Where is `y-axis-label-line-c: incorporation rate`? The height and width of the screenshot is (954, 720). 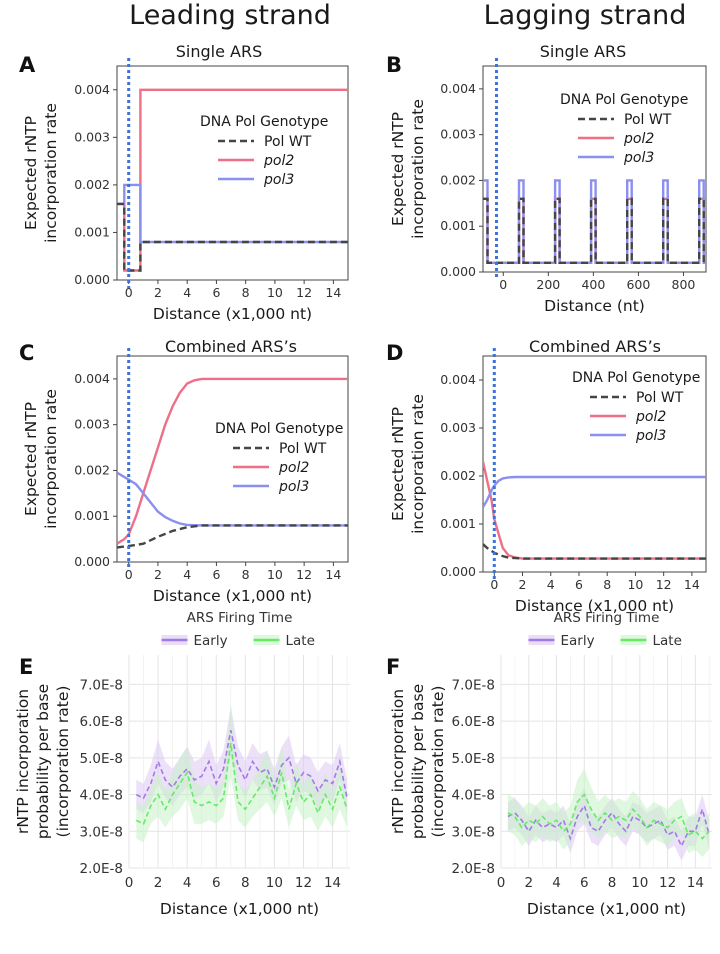
y-axis-label-line-c: incorporation rate is located at coordinates (51, 459).